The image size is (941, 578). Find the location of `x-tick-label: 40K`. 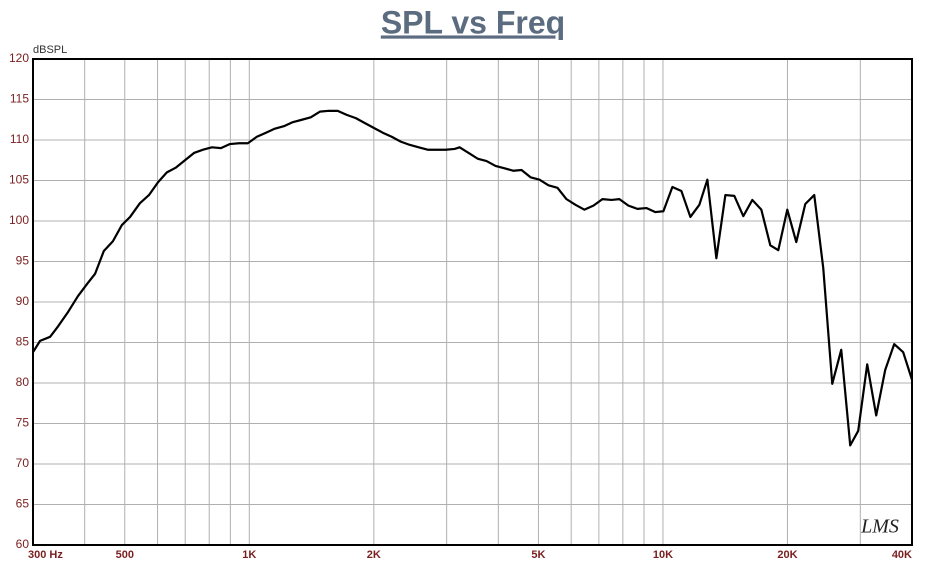

x-tick-label: 40K is located at coordinates (902, 555).